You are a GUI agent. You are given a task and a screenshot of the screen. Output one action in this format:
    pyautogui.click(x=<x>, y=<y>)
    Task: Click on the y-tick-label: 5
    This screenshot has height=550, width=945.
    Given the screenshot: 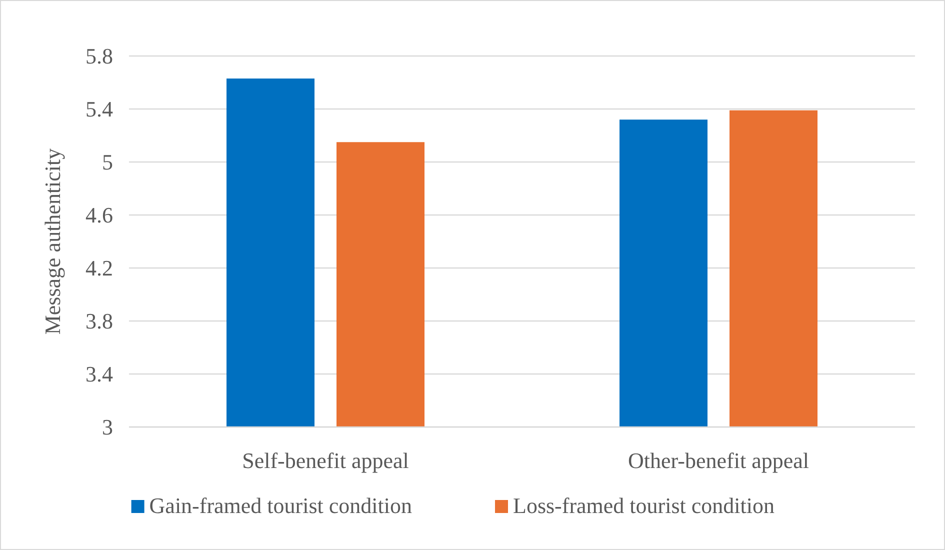 What is the action you would take?
    pyautogui.click(x=107, y=162)
    